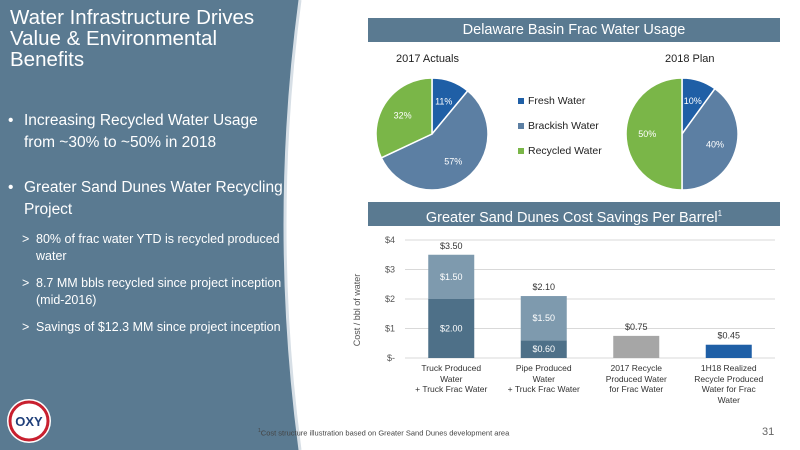 This screenshot has width=800, height=450. What do you see at coordinates (636, 327) in the screenshot?
I see `bar-total-label: $0.75` at bounding box center [636, 327].